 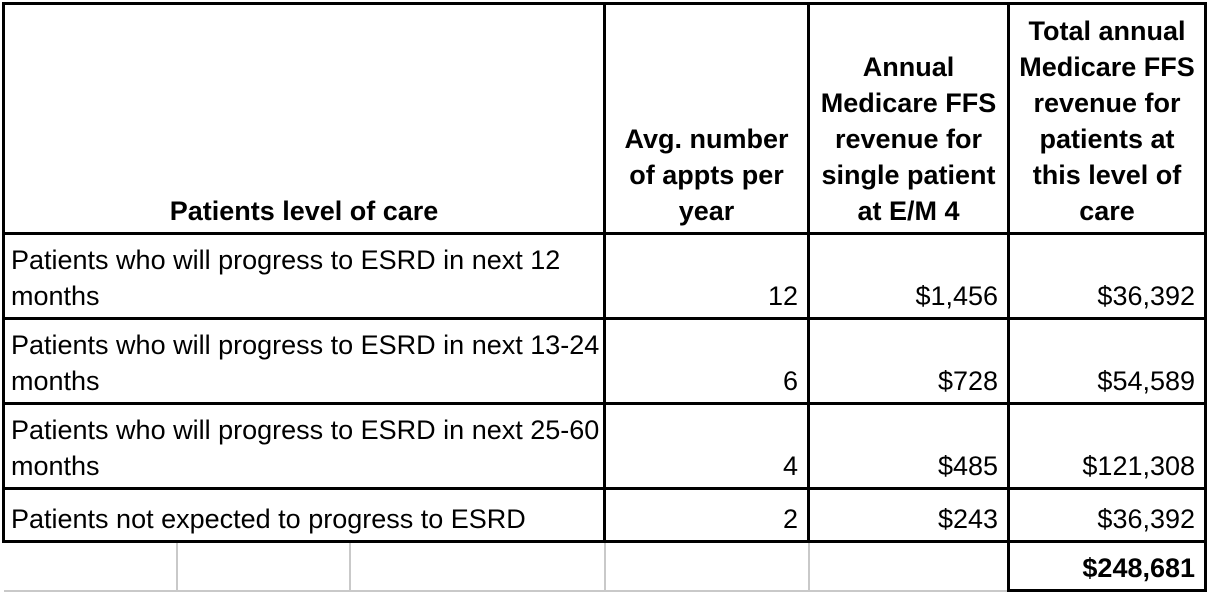 I want to click on header-text-line: at E/M 4, so click(x=908, y=211).